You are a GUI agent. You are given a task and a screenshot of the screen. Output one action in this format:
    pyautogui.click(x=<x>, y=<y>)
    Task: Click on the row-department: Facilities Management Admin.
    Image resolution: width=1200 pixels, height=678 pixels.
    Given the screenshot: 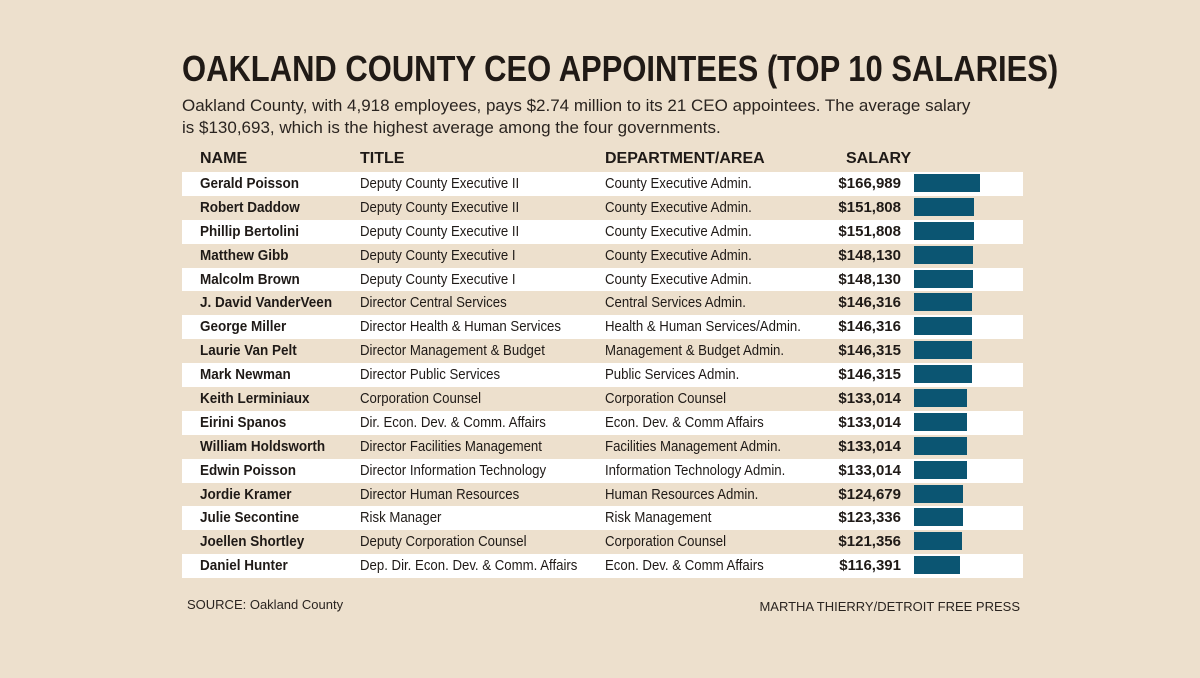 What is the action you would take?
    pyautogui.click(x=693, y=446)
    